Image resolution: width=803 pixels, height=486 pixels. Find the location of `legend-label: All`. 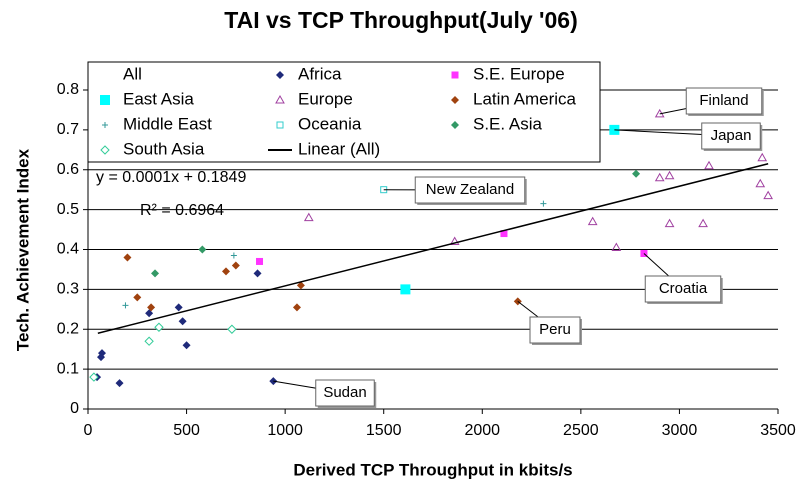

legend-label: All is located at coordinates (132, 73).